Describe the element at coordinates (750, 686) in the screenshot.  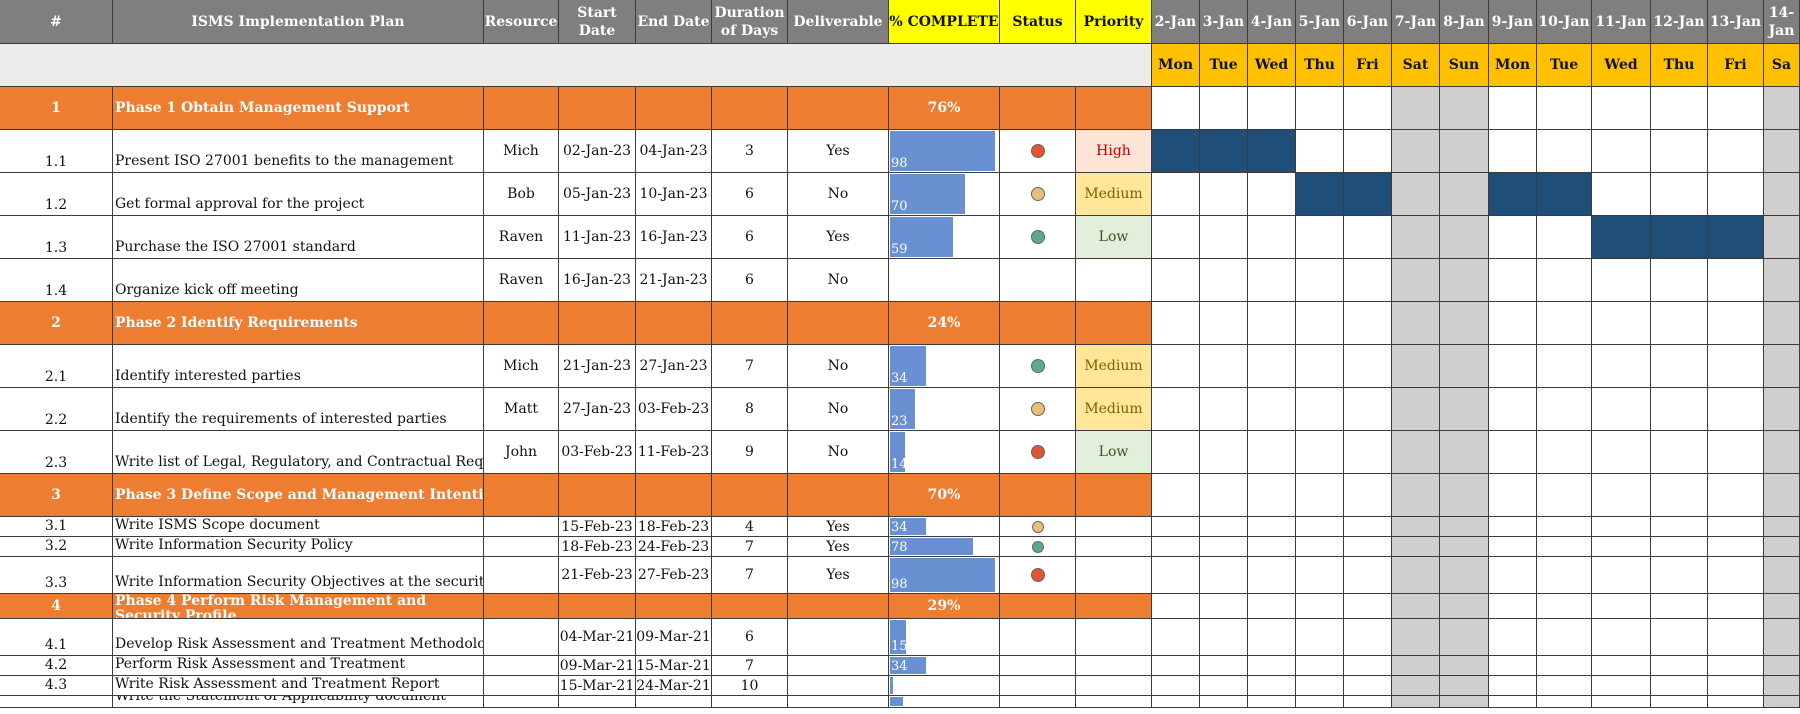
I see `task-duration: 10` at that location.